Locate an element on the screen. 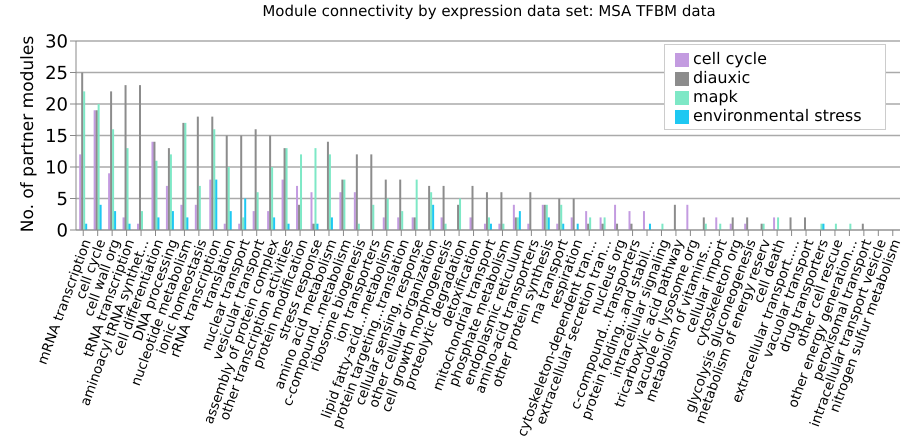 The height and width of the screenshot is (448, 902). y-tick-label: 20 is located at coordinates (56, 105).